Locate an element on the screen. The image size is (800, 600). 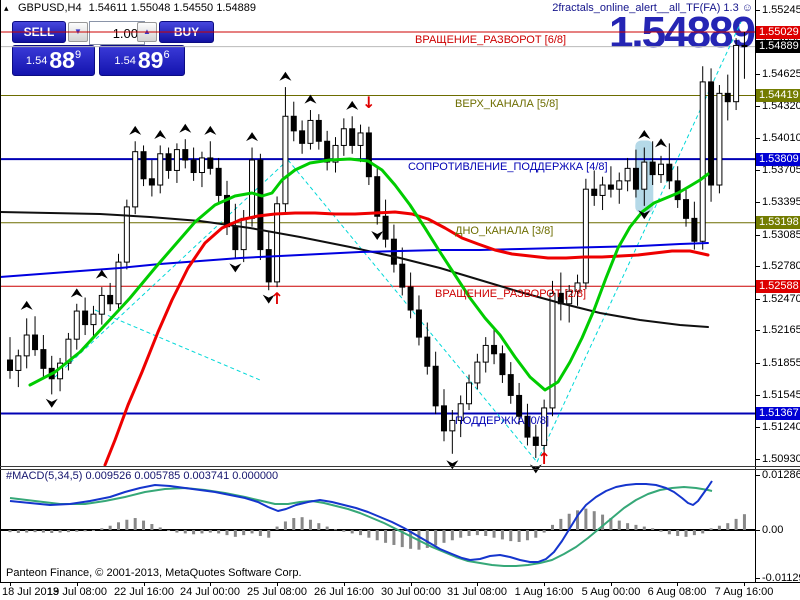
macd-signal-line is located at coordinates (361, 526).